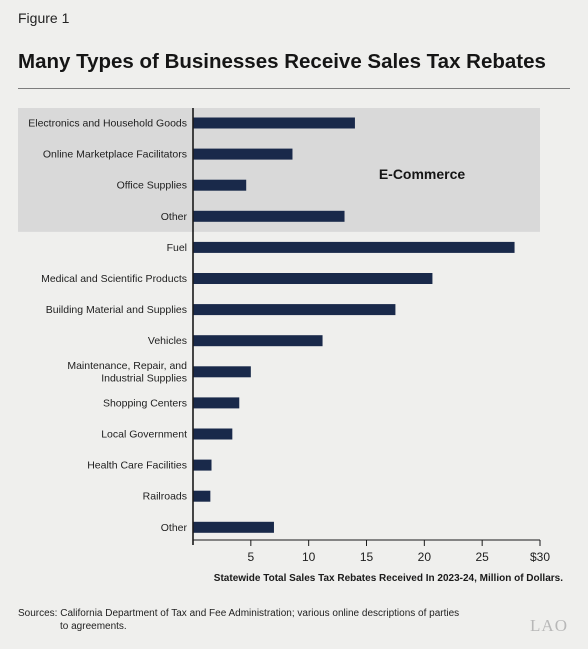  Describe the element at coordinates (114, 279) in the screenshot. I see `category-label: Medical and Scientific Products` at that location.